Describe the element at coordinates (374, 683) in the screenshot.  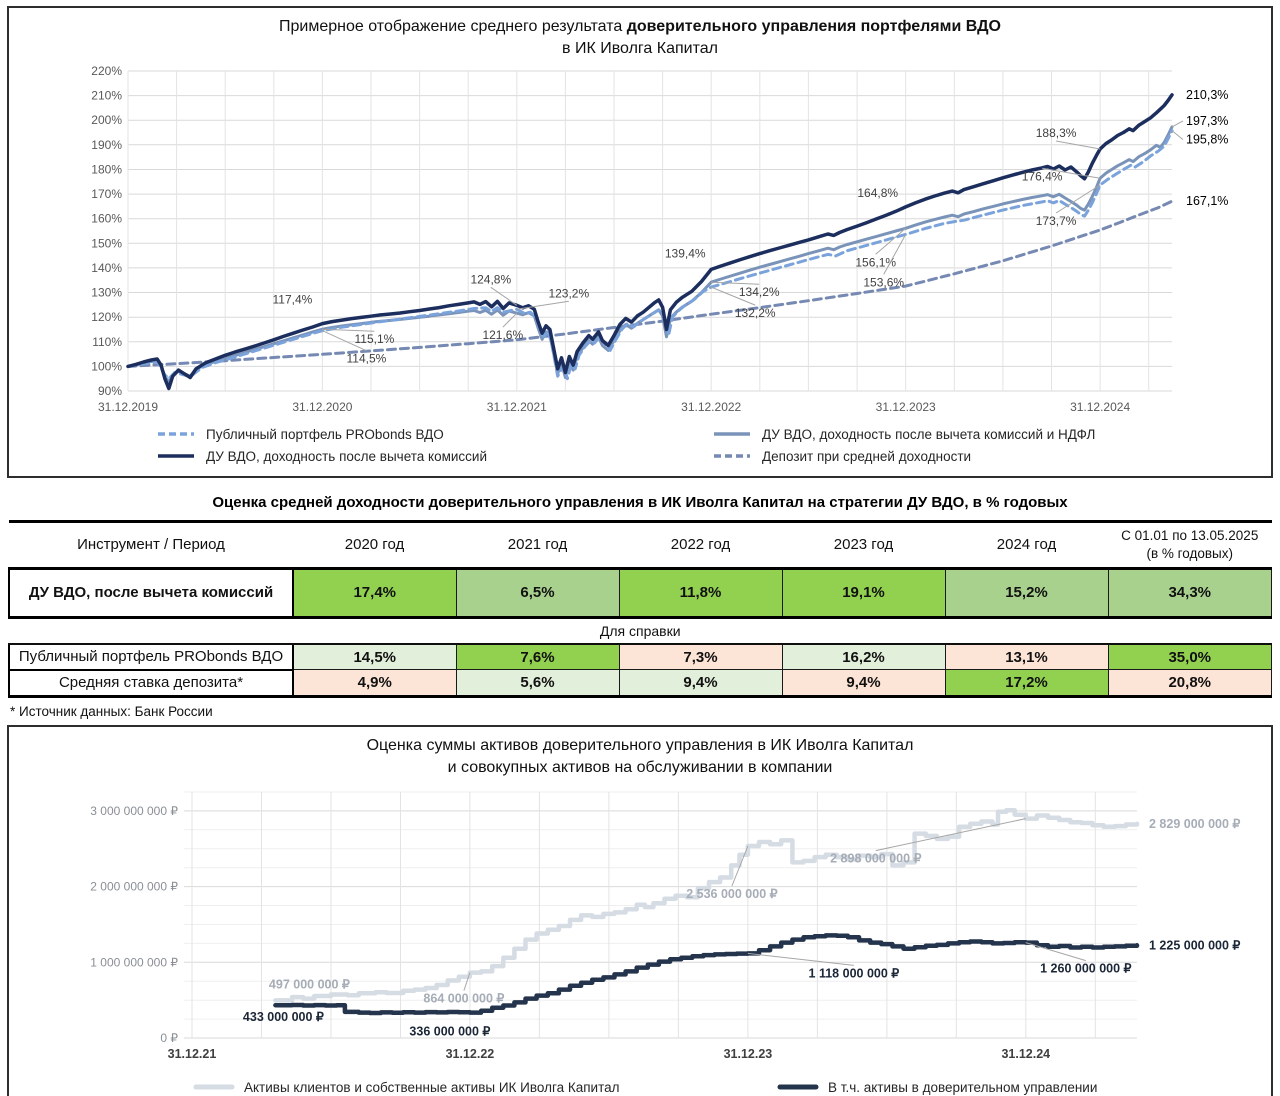
I see `table-cell: 4,9%` at that location.